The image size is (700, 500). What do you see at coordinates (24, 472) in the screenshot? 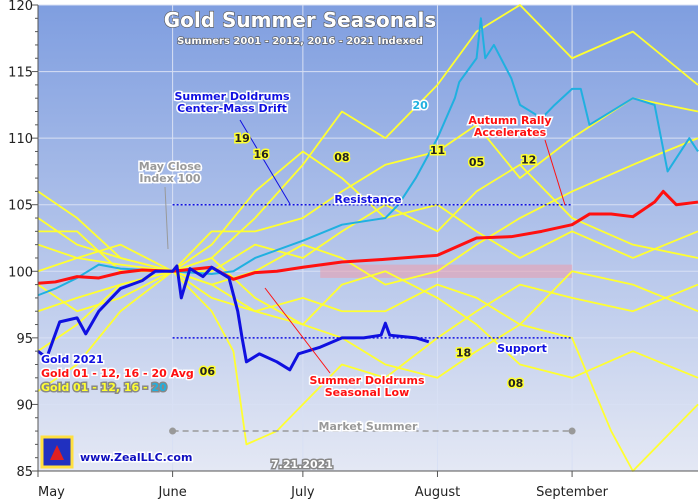
I see `y-tick-label: 85` at bounding box center [24, 472].